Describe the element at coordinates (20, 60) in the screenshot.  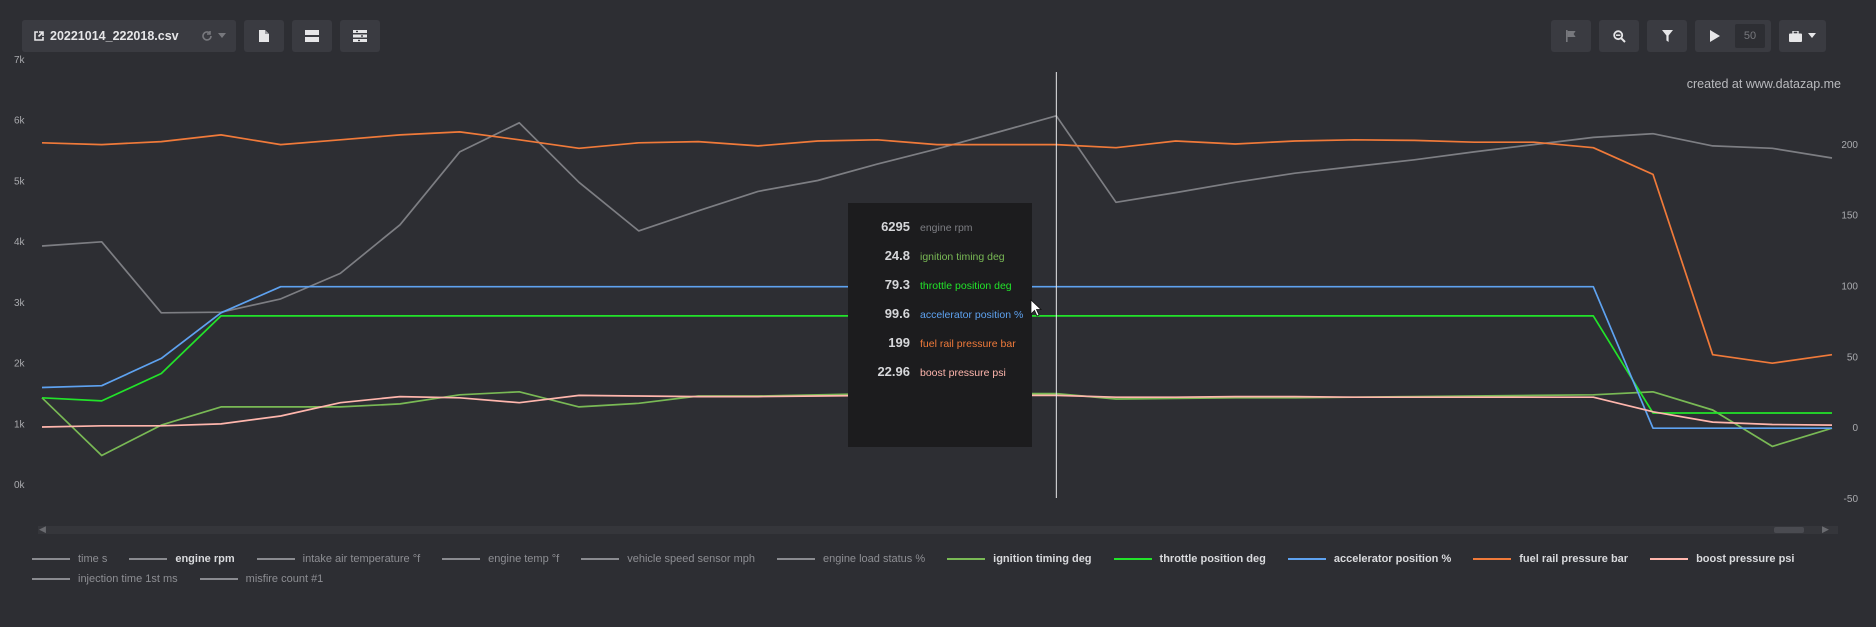
I see `left-tick-label: 7k` at that location.